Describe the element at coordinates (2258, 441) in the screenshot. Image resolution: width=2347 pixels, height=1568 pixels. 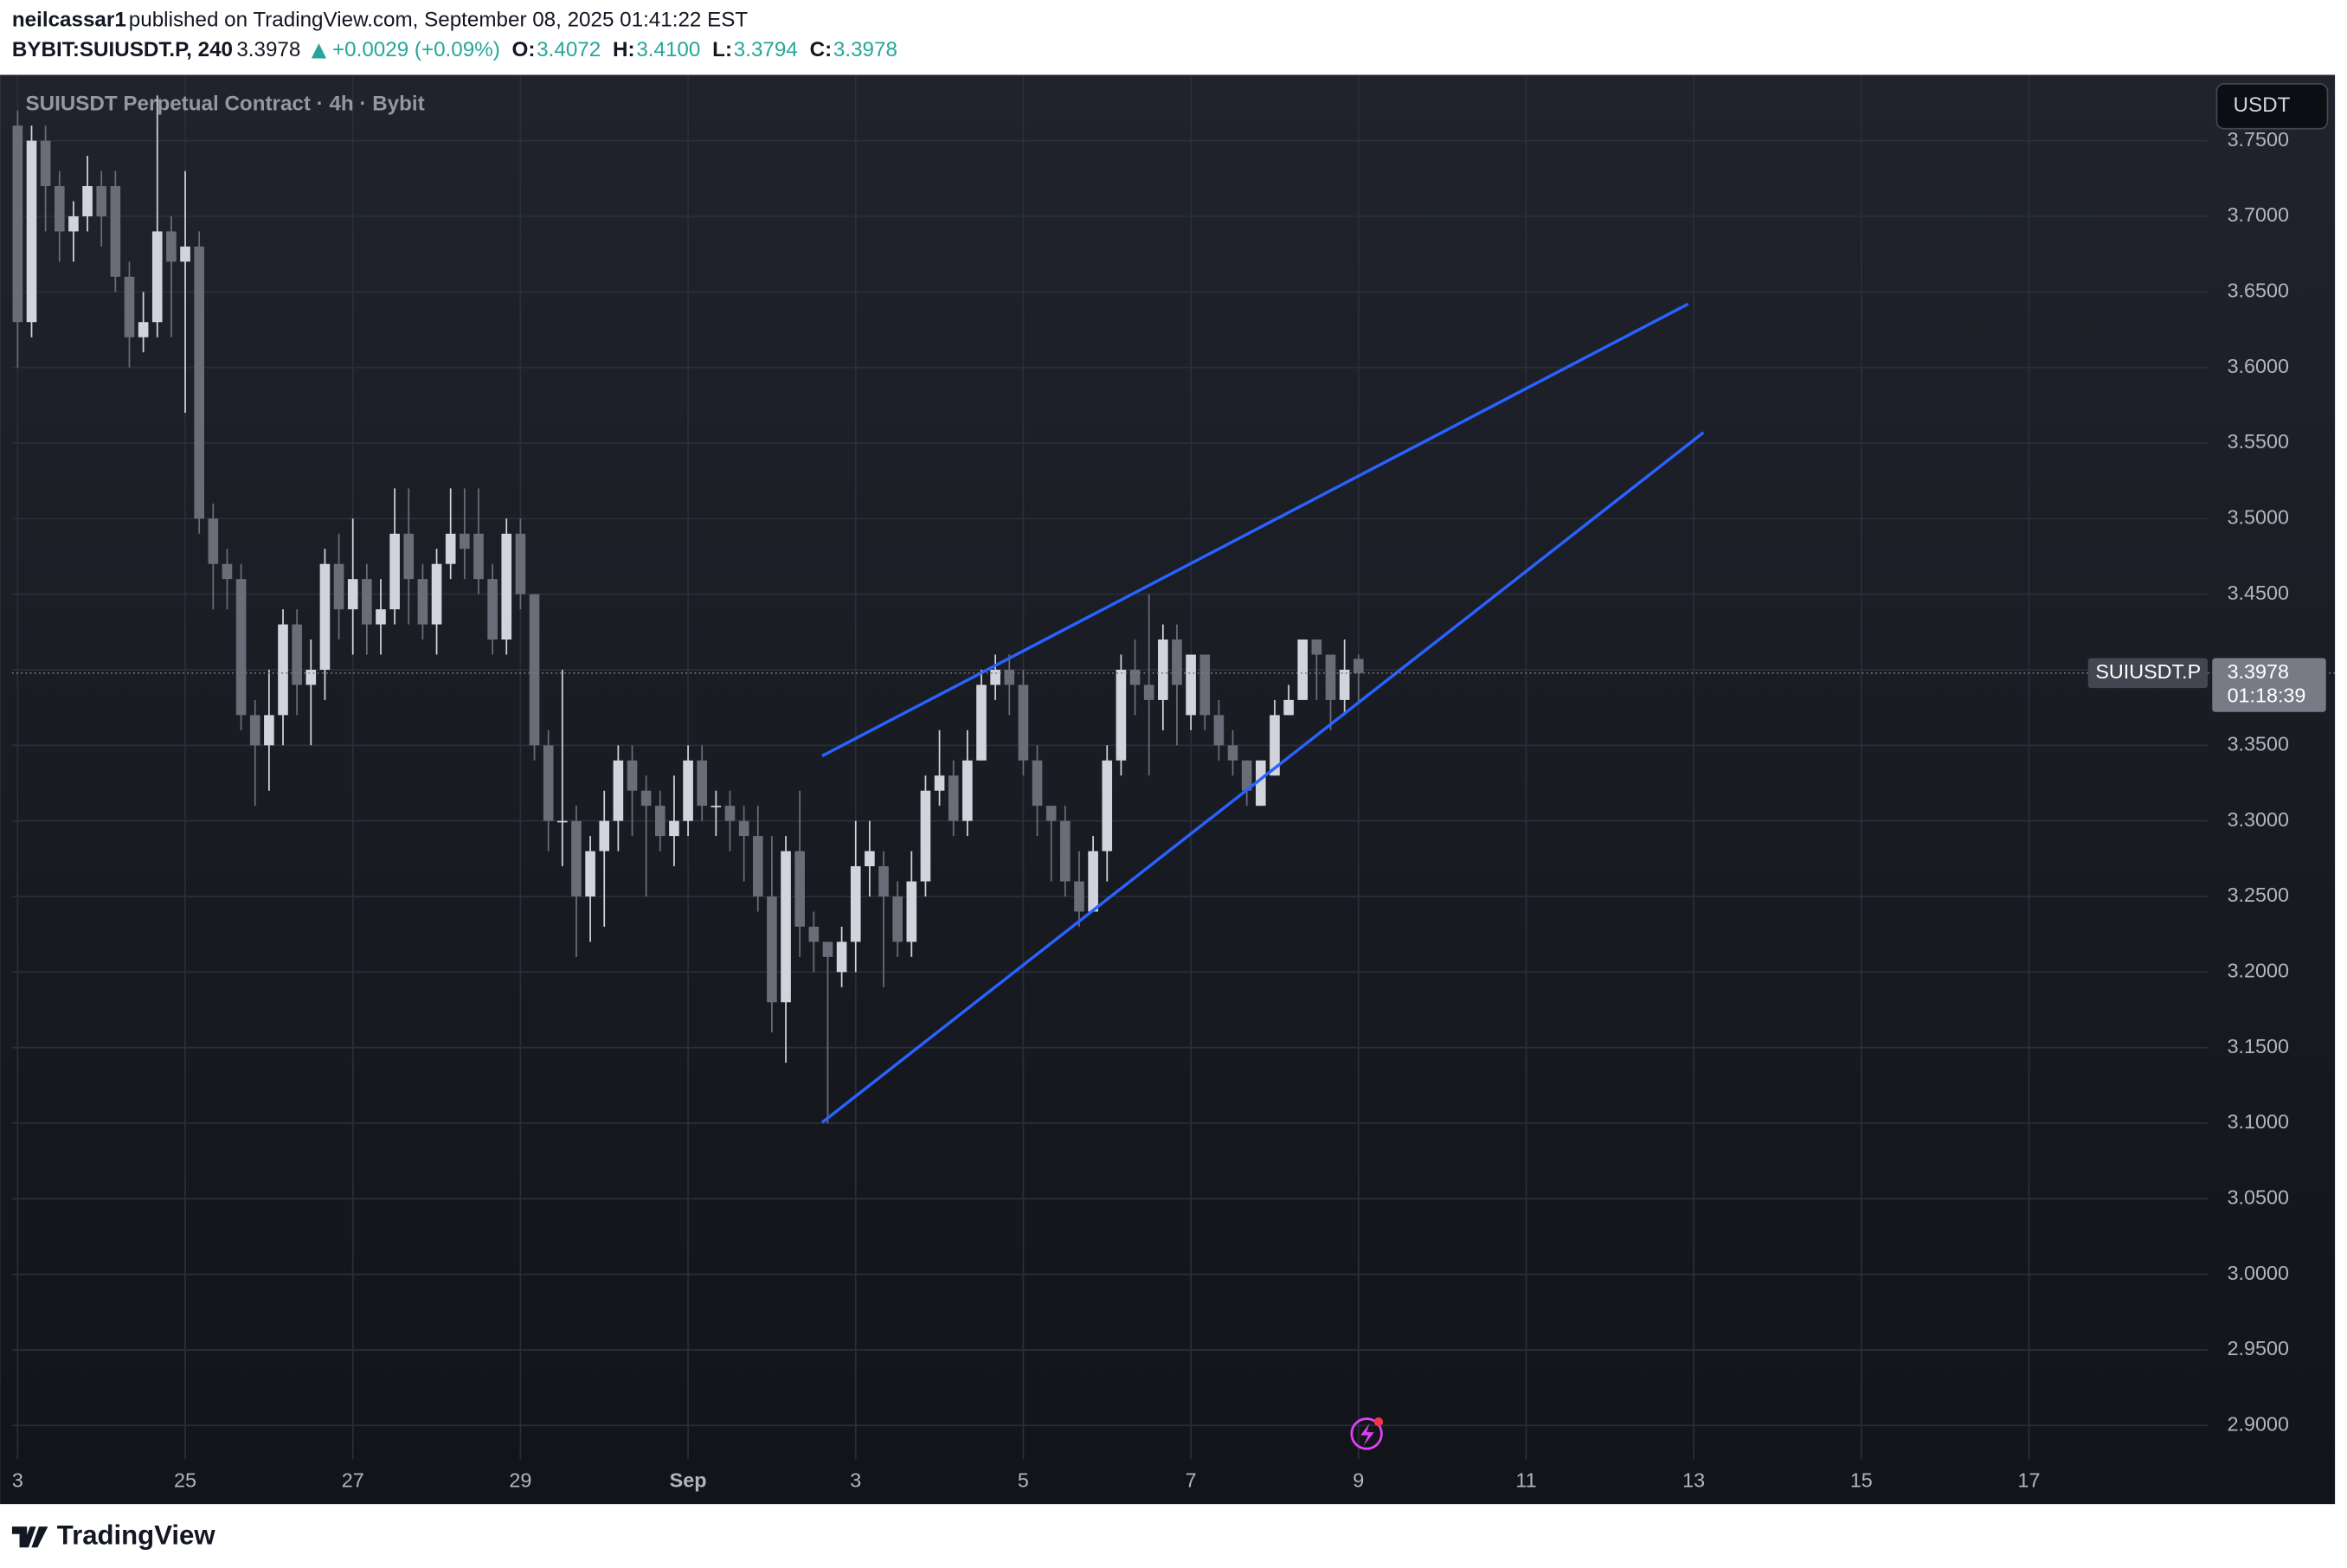
I see `y-tick-label: 3.5500` at that location.